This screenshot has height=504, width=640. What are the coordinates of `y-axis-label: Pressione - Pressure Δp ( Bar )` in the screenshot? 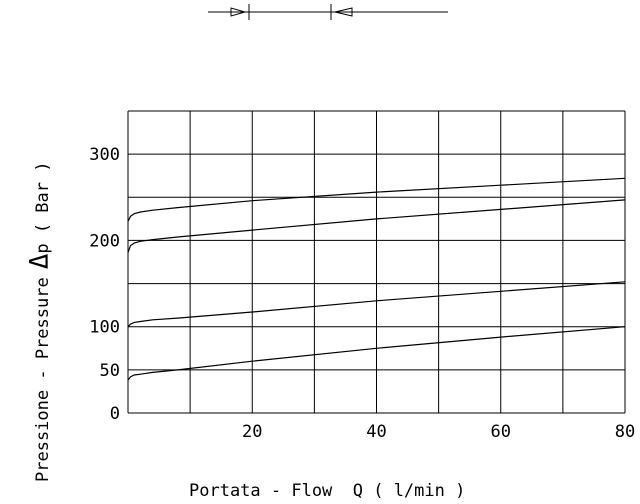 It's located at (40, 322).